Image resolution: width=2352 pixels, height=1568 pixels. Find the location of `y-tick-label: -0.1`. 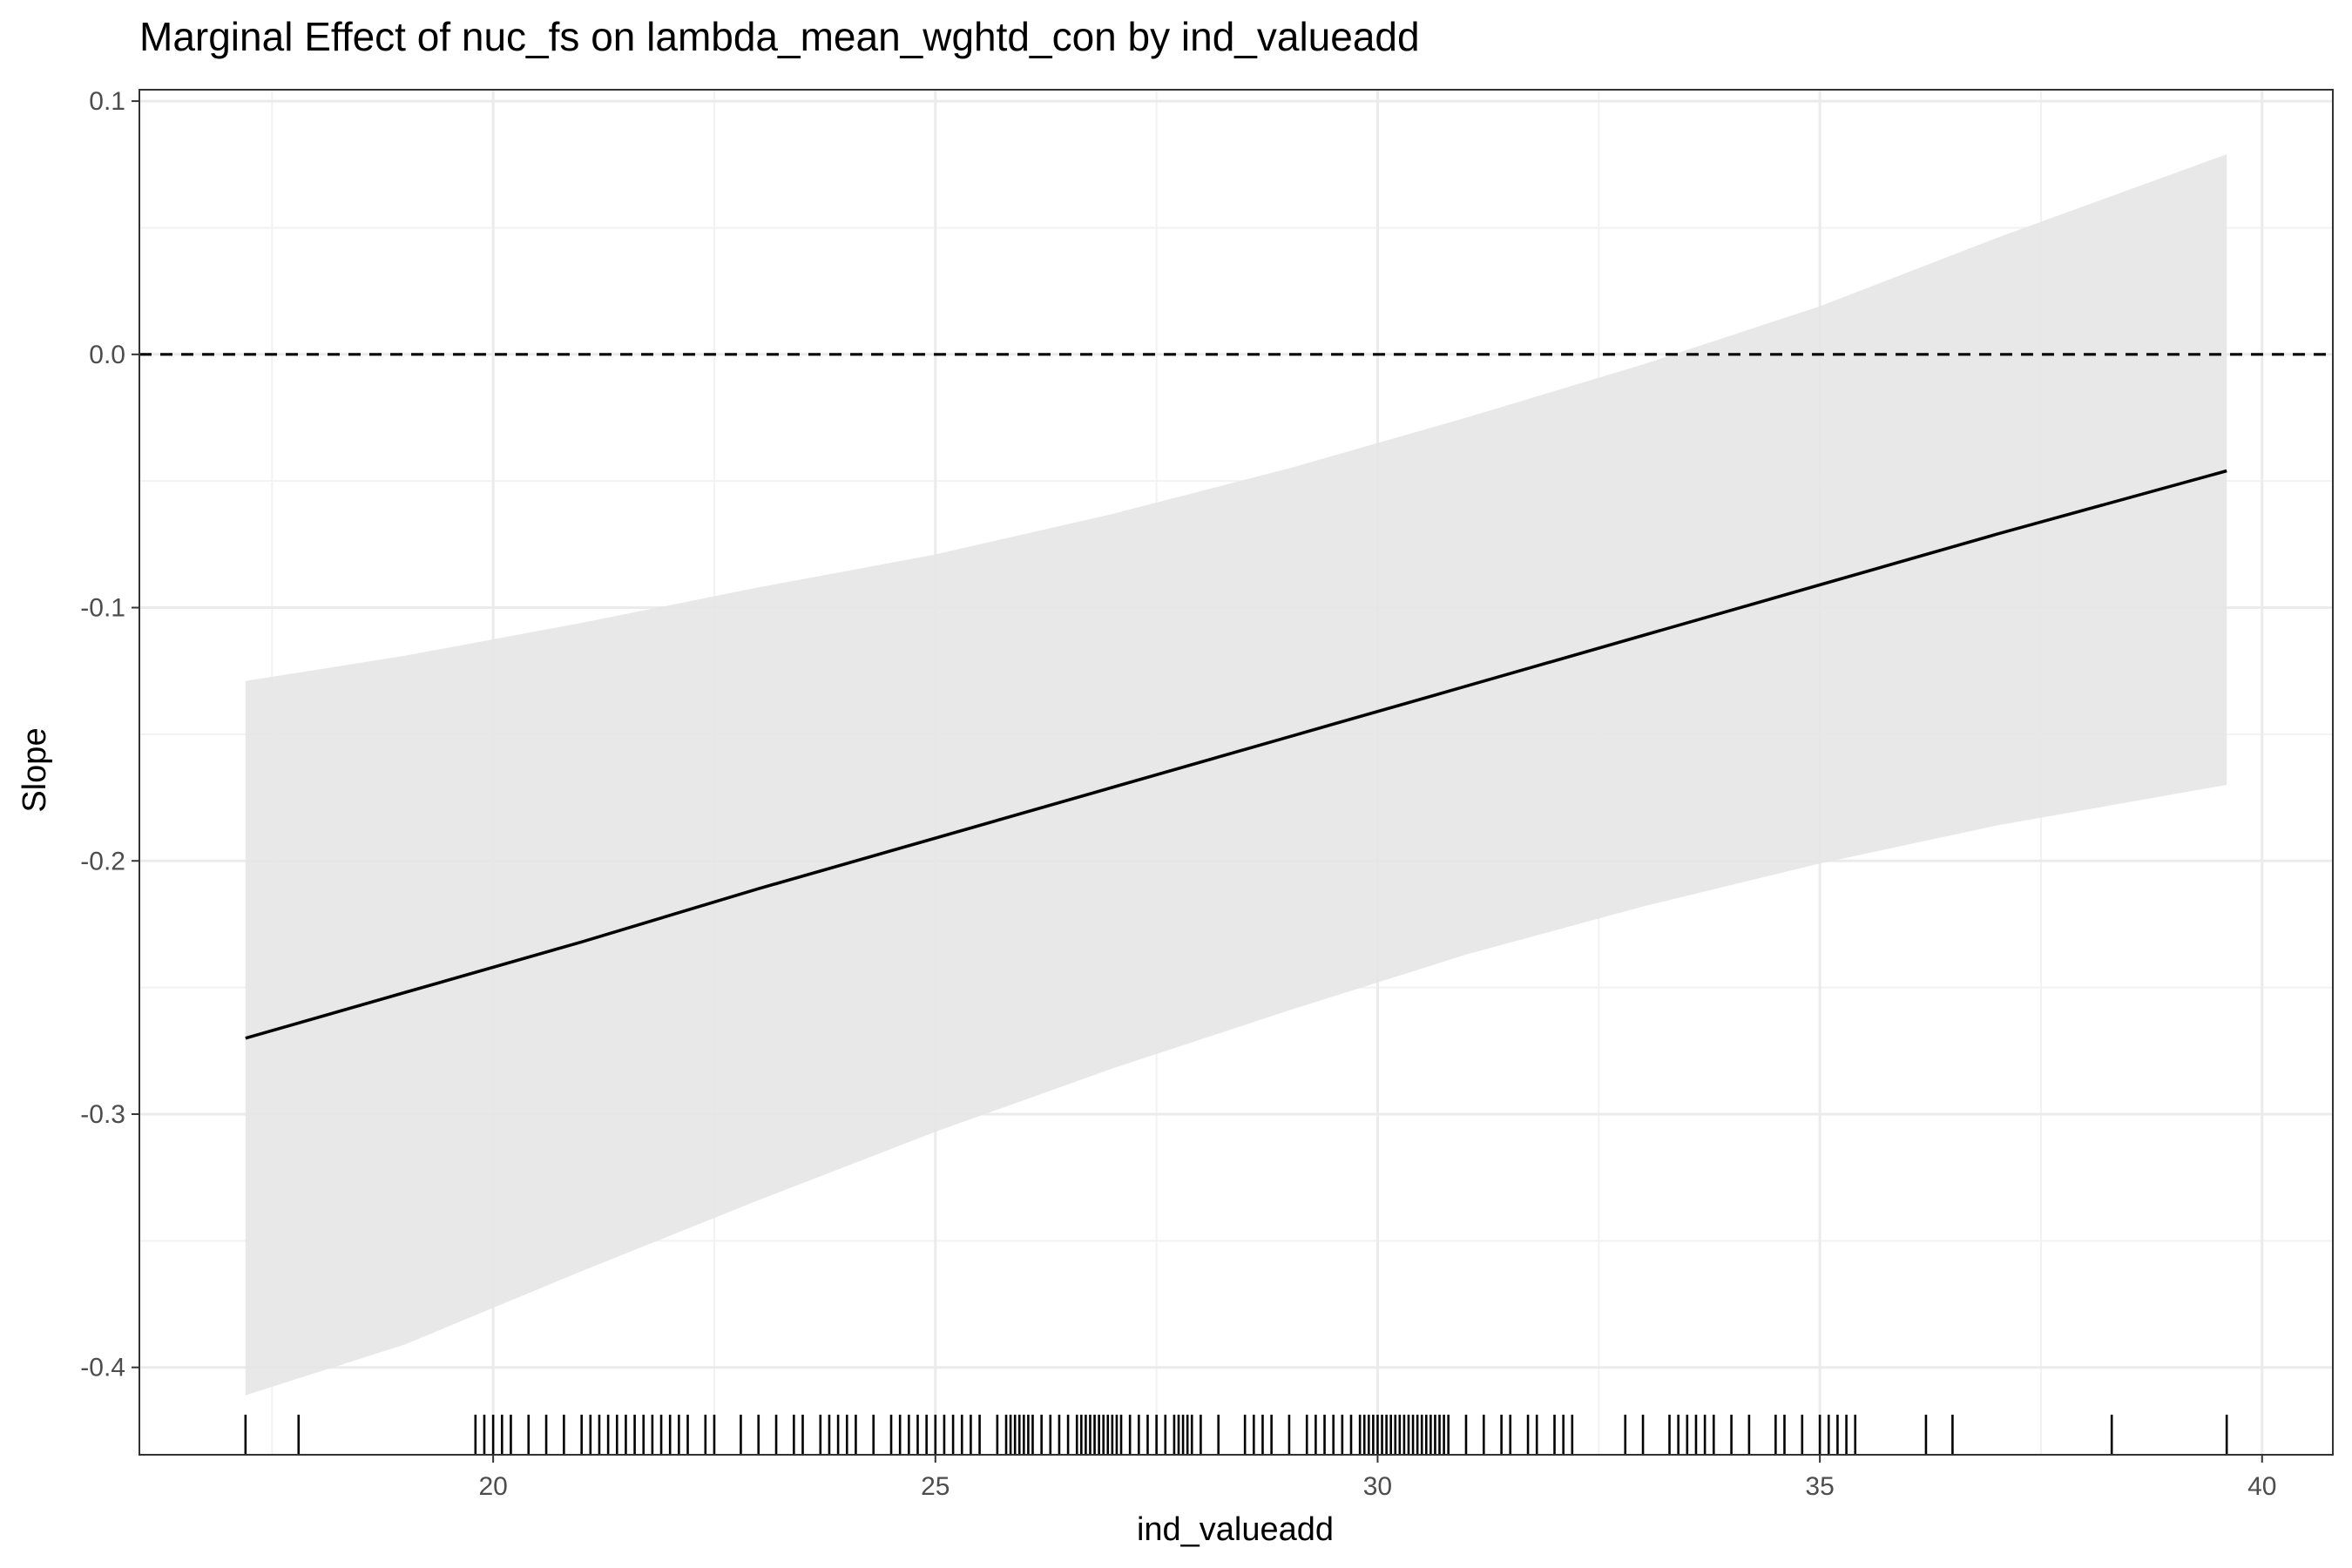

y-tick-label: -0.1 is located at coordinates (102, 608).